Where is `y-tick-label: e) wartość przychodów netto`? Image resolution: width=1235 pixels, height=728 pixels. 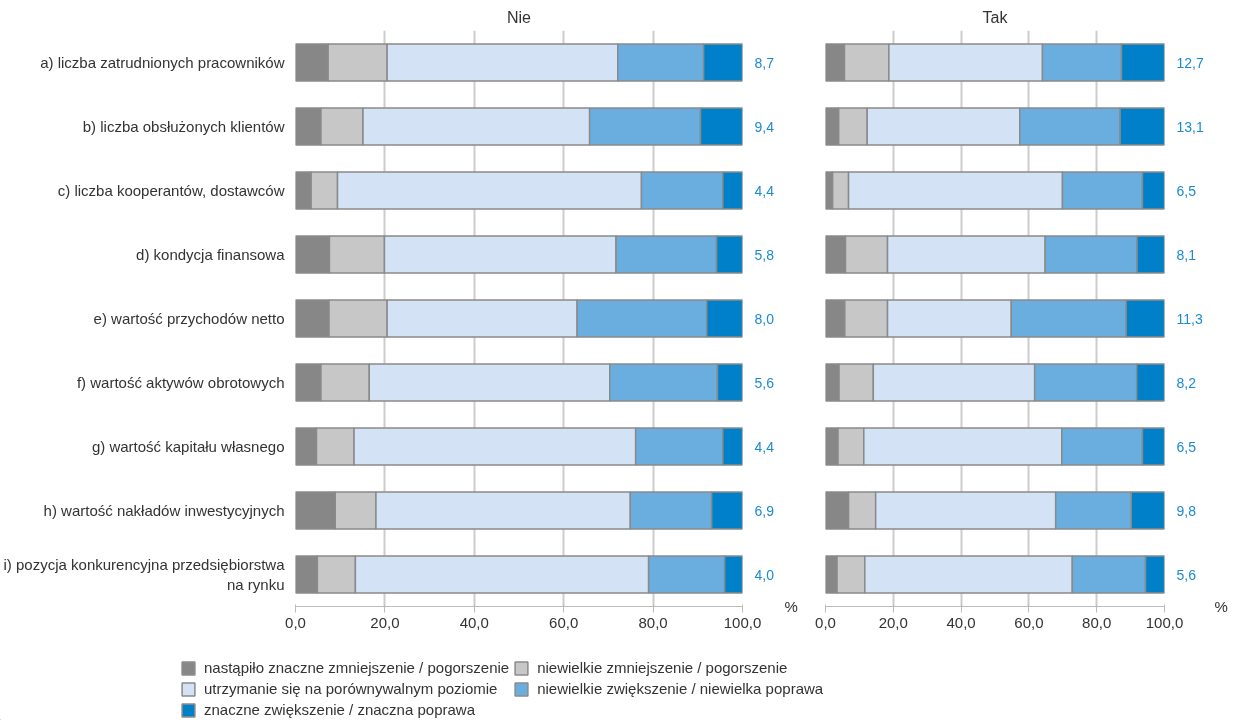
y-tick-label: e) wartość przychodów netto is located at coordinates (189, 318).